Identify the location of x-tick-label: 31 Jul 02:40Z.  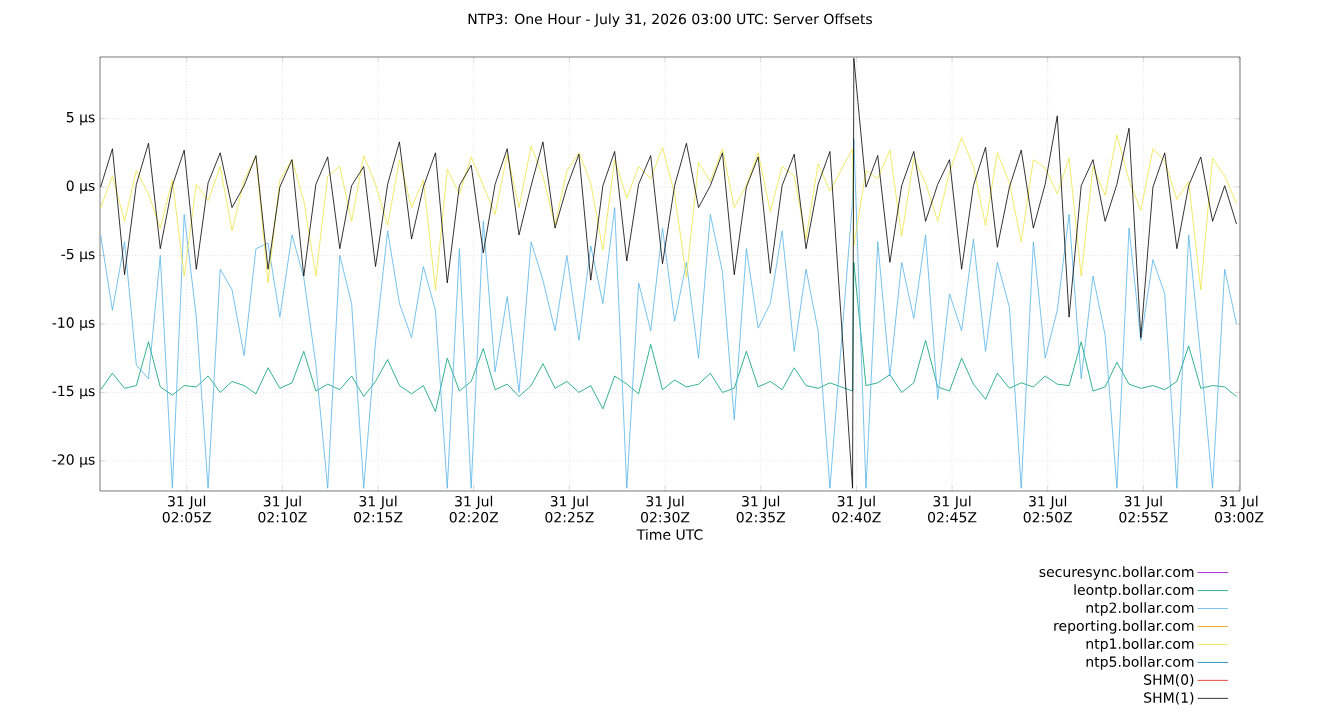
(856, 509).